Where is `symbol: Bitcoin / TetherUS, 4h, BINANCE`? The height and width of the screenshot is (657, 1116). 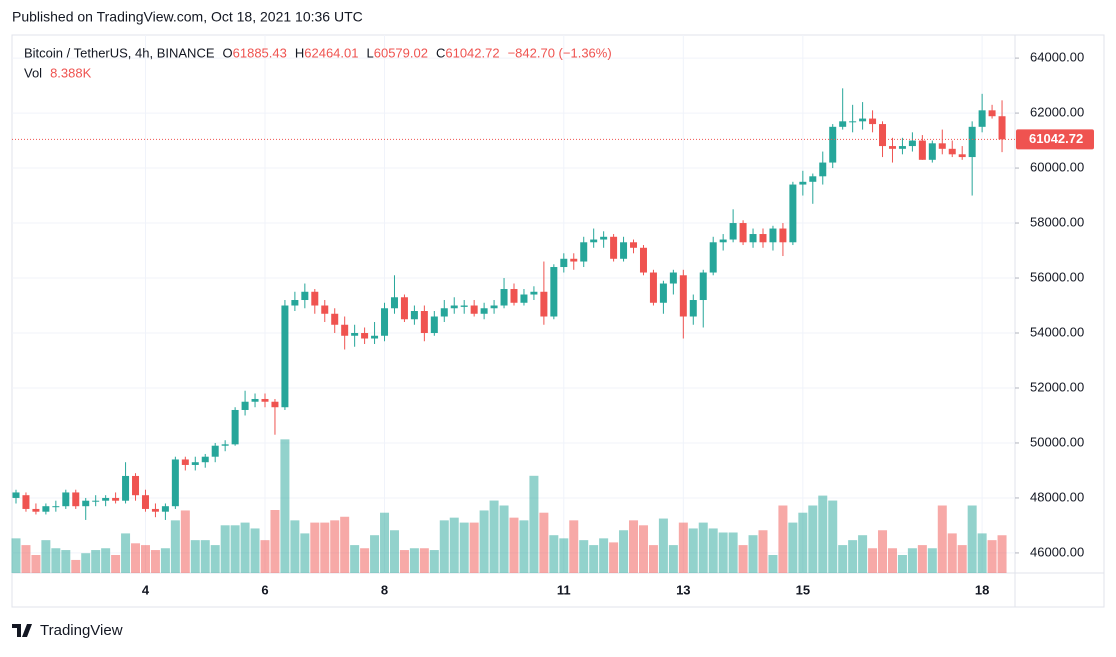 symbol: Bitcoin / TetherUS, 4h, BINANCE is located at coordinates (119, 52).